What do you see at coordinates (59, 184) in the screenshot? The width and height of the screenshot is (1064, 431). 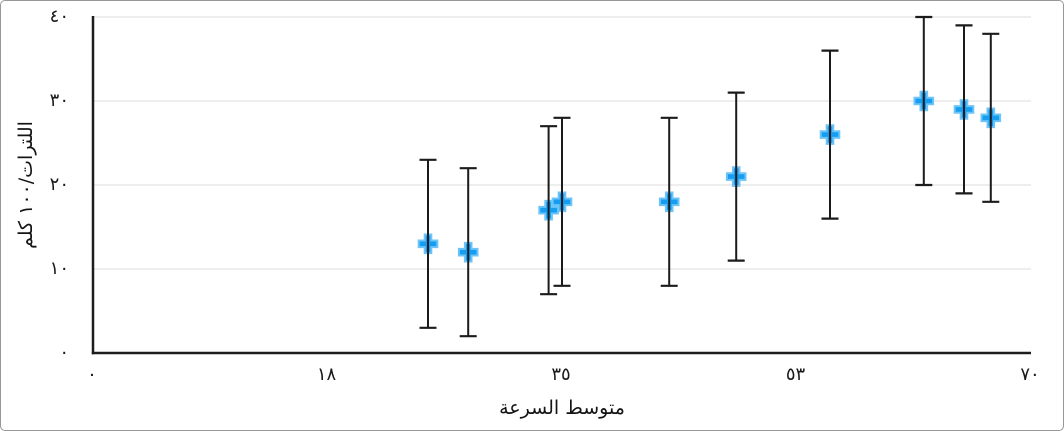 I see `y-tick-label: ٢٠` at bounding box center [59, 184].